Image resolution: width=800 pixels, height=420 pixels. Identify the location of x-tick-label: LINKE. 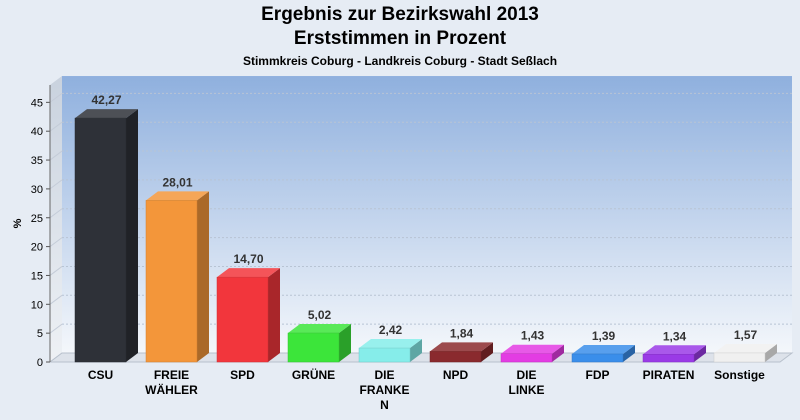
(527, 390).